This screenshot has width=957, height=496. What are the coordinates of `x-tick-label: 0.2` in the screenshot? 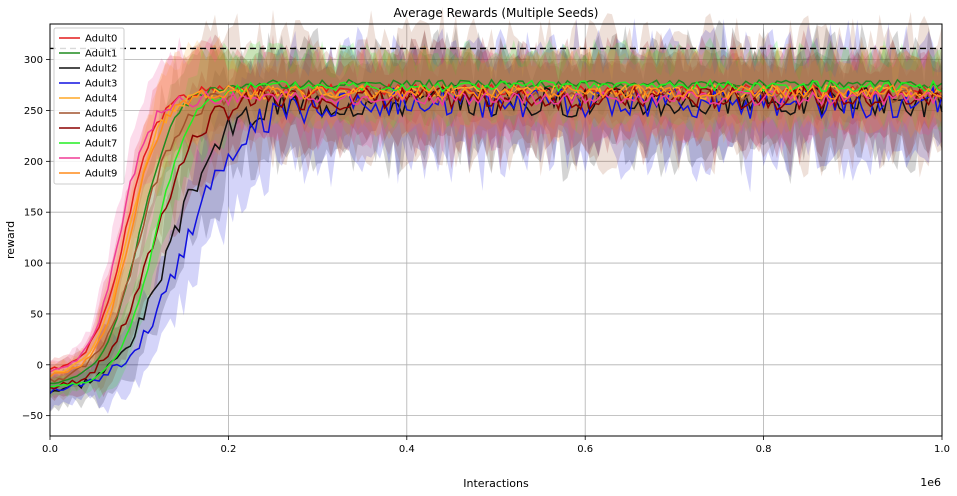 It's located at (228, 449).